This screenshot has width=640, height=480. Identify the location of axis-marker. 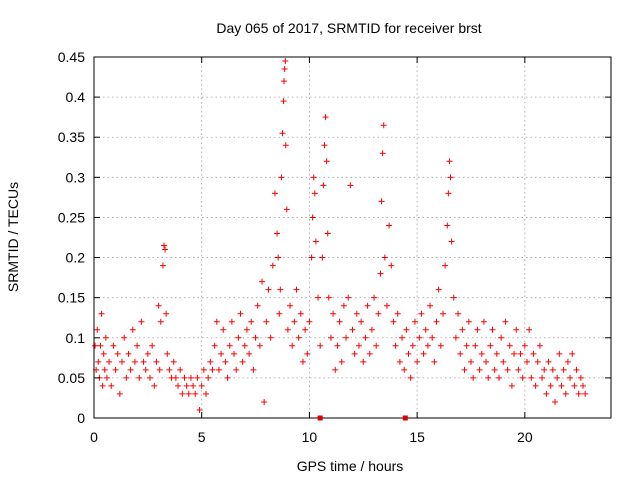
(405, 418).